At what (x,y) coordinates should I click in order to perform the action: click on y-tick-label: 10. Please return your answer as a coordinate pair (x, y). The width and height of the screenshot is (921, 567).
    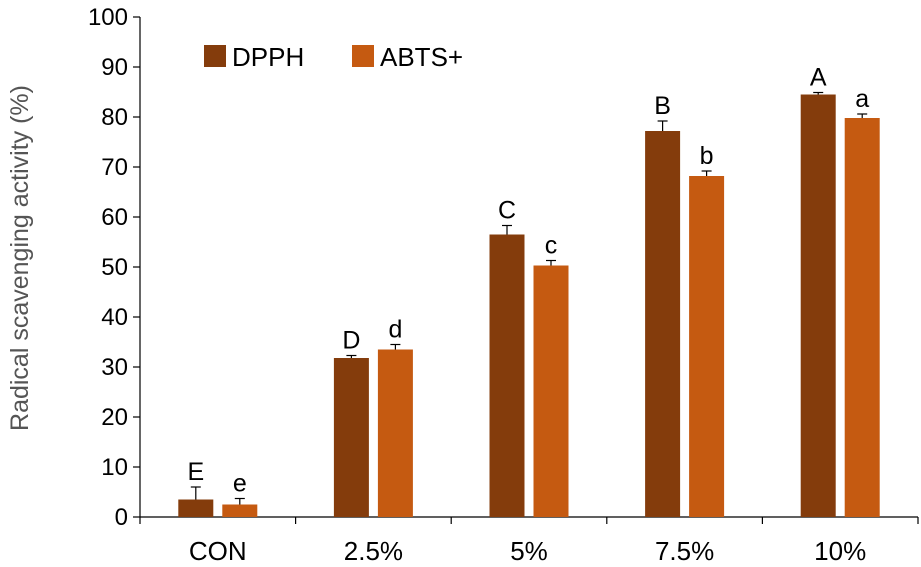
    Looking at the image, I should click on (114, 467).